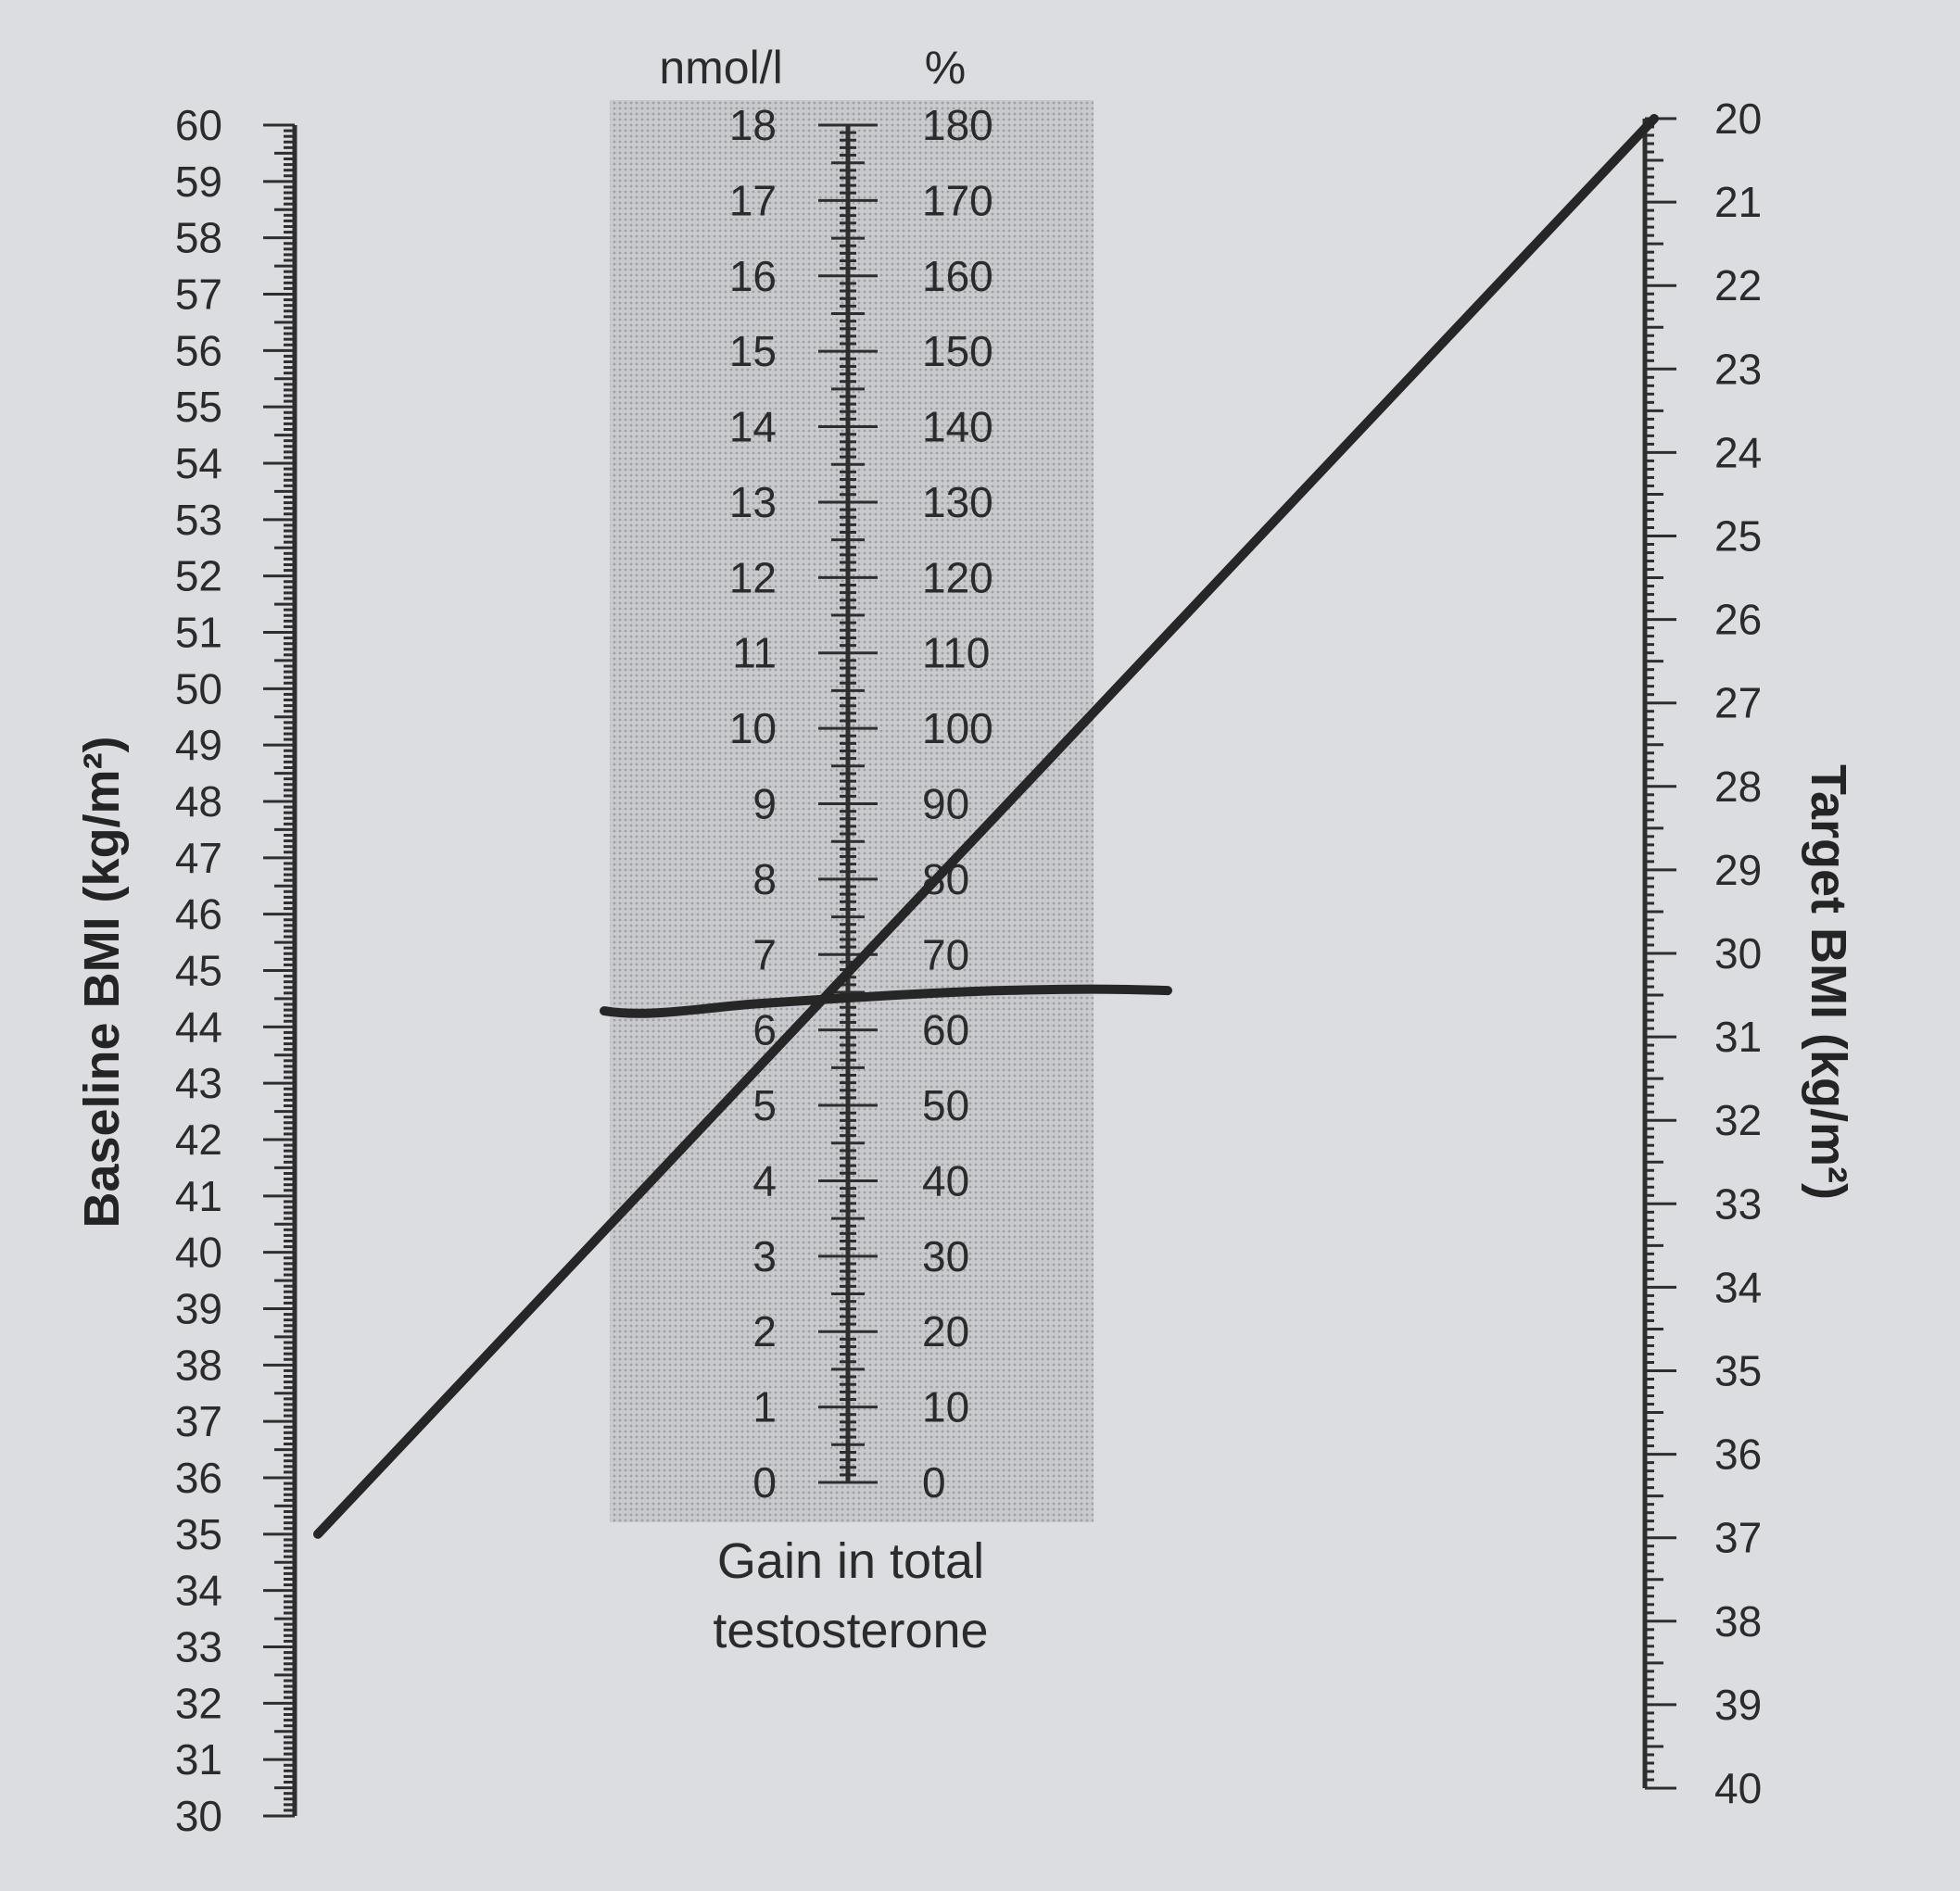 The height and width of the screenshot is (1891, 1960). I want to click on center-nmol-label: 8, so click(764, 879).